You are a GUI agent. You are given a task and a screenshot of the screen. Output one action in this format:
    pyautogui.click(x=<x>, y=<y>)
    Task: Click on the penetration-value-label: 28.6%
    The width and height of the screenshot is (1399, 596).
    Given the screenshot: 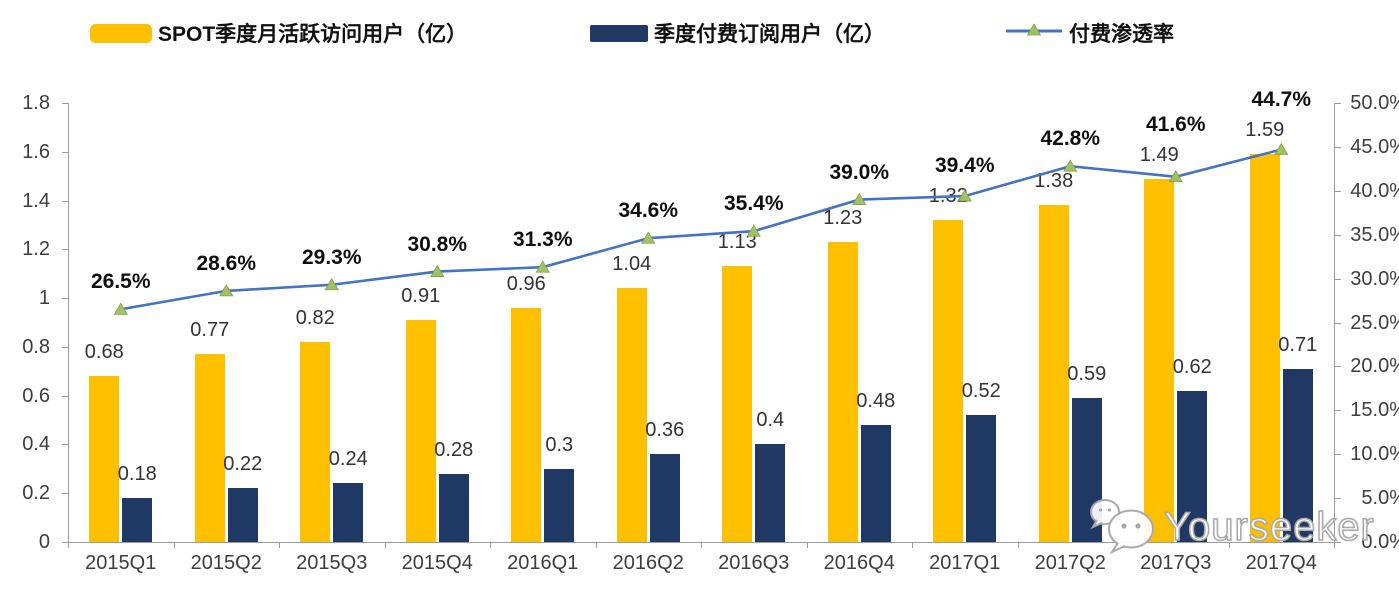 What is the action you would take?
    pyautogui.click(x=226, y=263)
    